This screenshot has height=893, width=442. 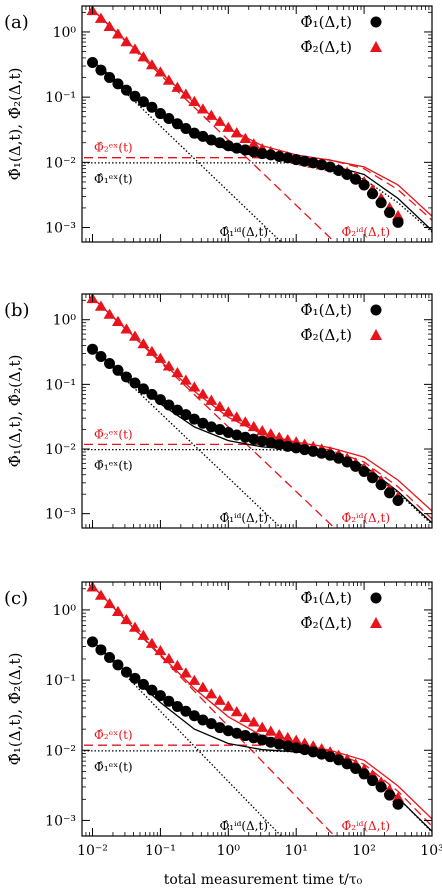 What do you see at coordinates (16, 22) in the screenshot?
I see `panel-label: (a)` at bounding box center [16, 22].